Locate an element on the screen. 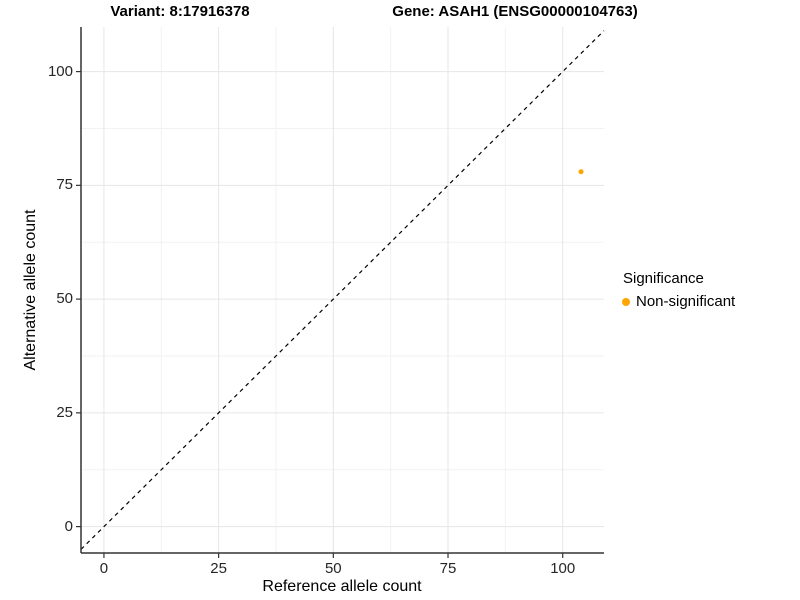 The height and width of the screenshot is (600, 800). variant-title: Variant: 8:17916378 is located at coordinates (180, 11).